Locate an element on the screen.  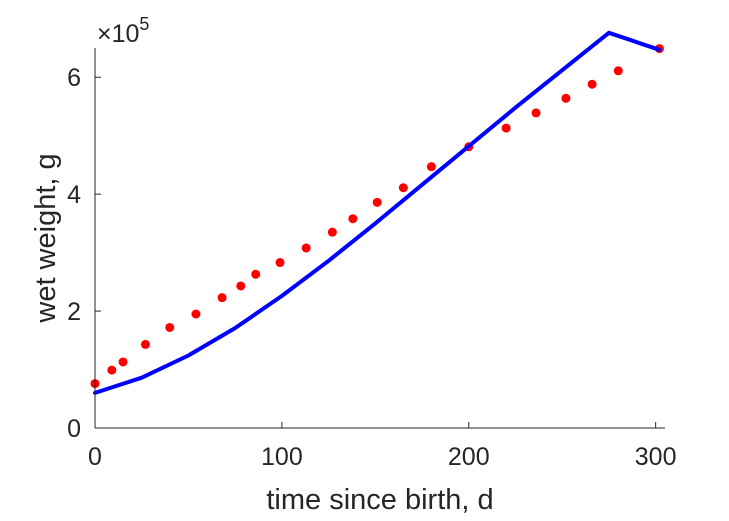
x-tick-label: 0 is located at coordinates (95, 457).